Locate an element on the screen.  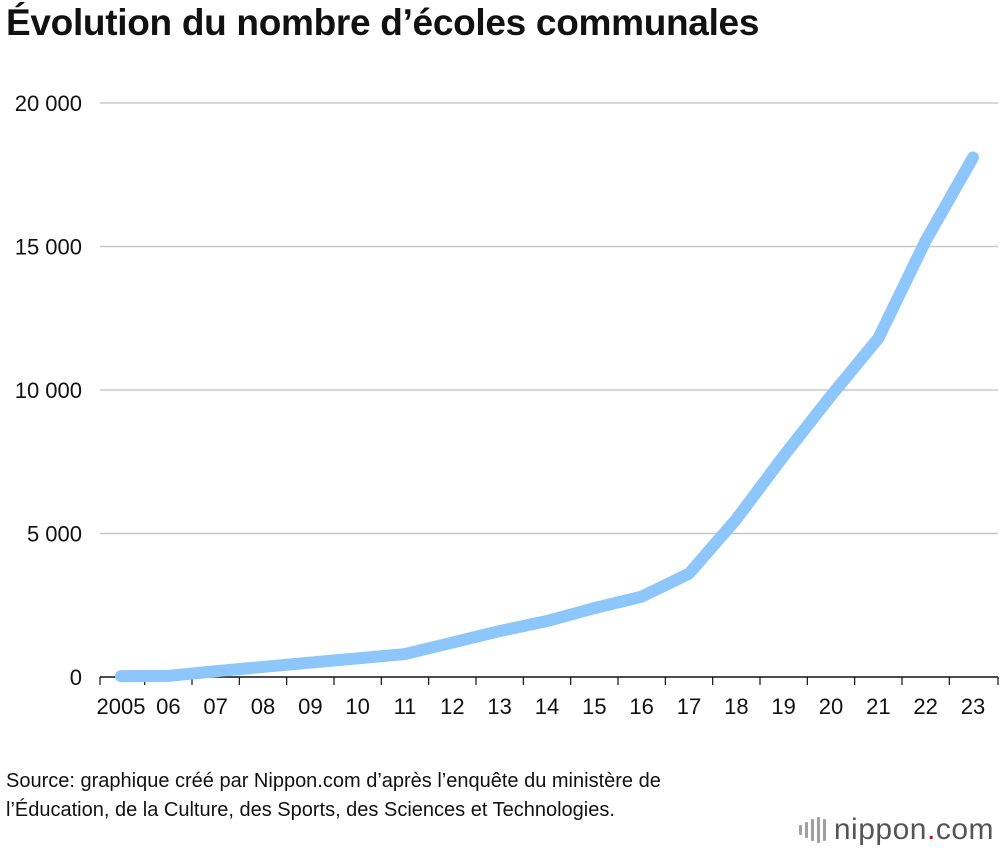
x-tick-label: 07 is located at coordinates (215, 706).